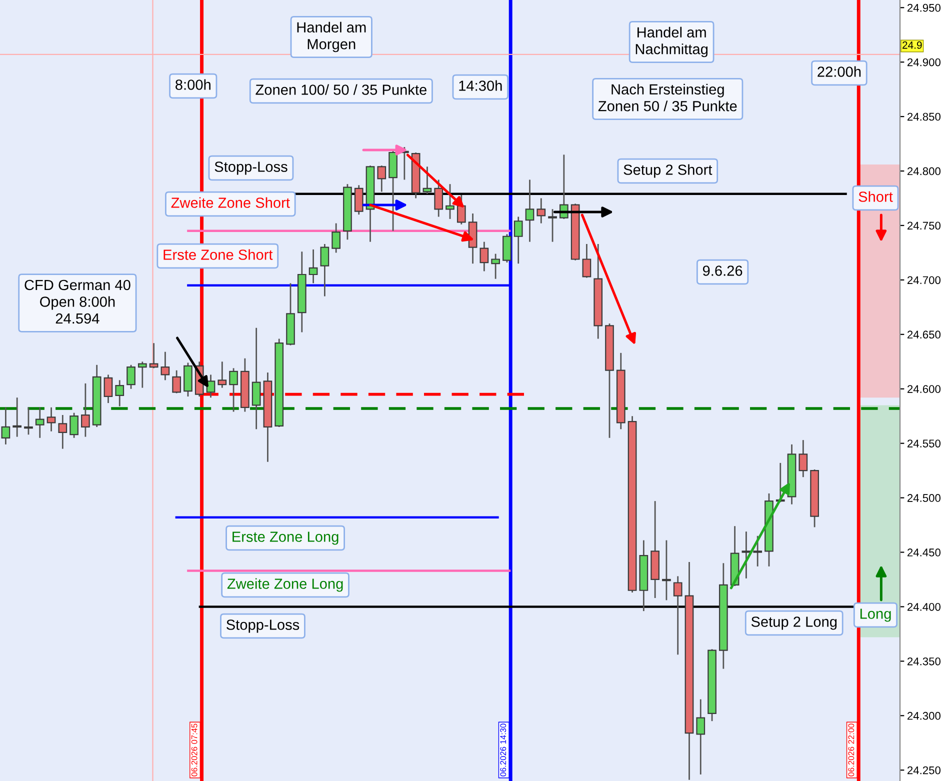 The width and height of the screenshot is (946, 781). Describe the element at coordinates (924, 770) in the screenshot. I see `y-tick-label: 24.250` at that location.